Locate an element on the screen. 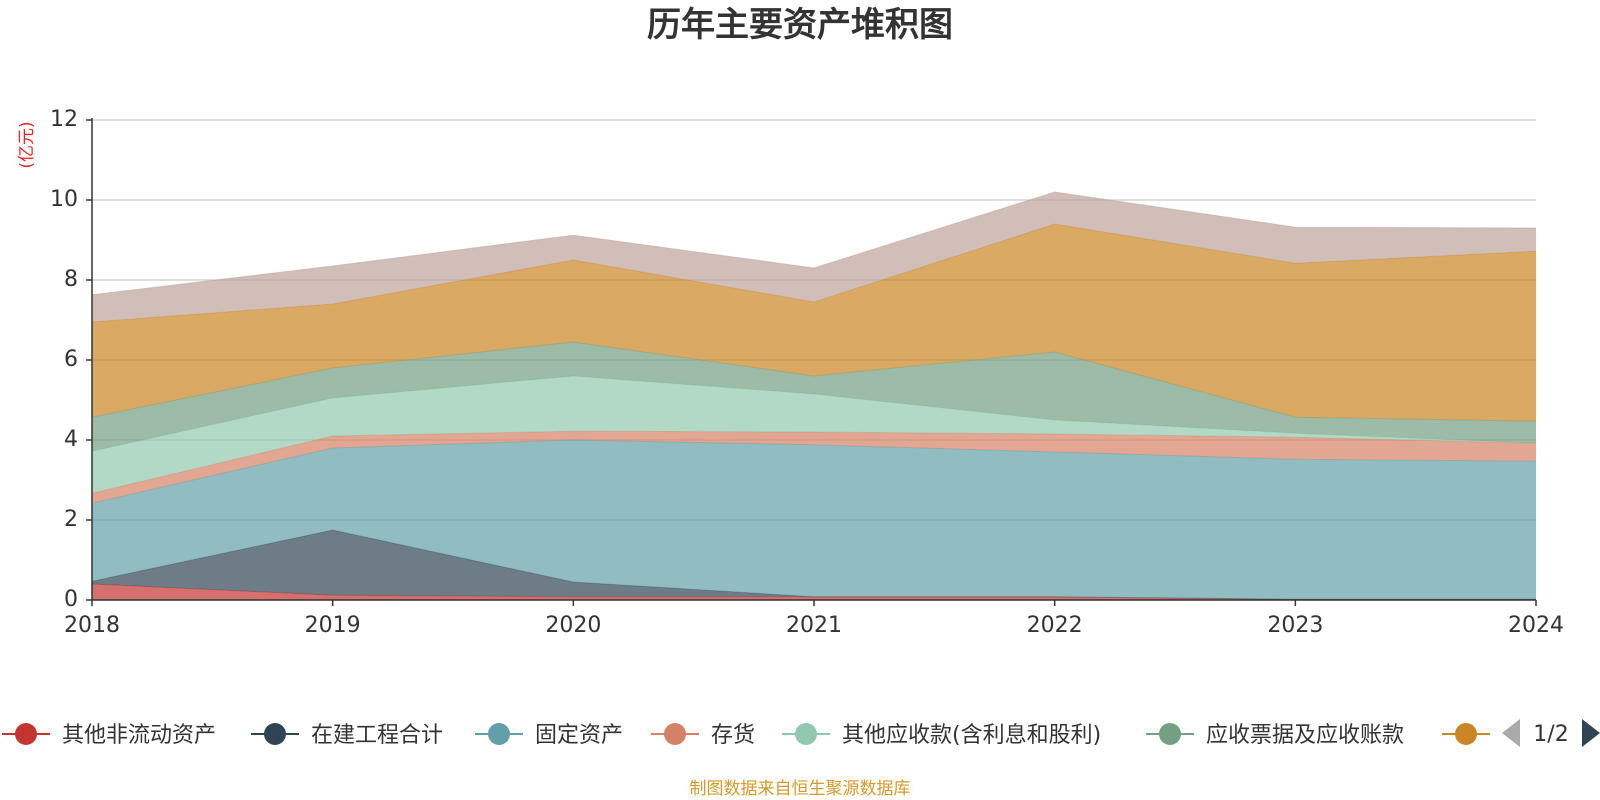  legend-item is located at coordinates (1466, 734).